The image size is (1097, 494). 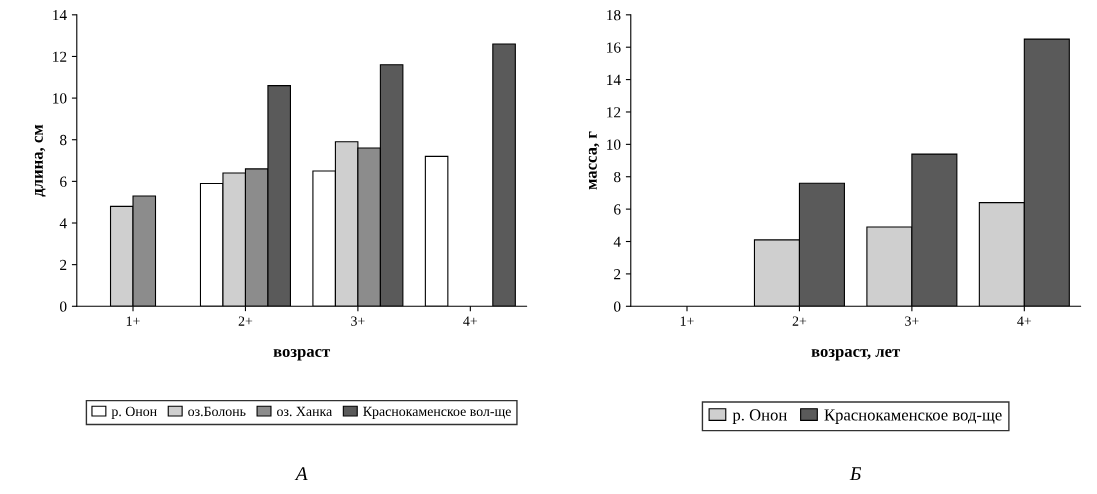 What do you see at coordinates (614, 47) in the screenshot?
I see `y-tick-label: 16` at bounding box center [614, 47].